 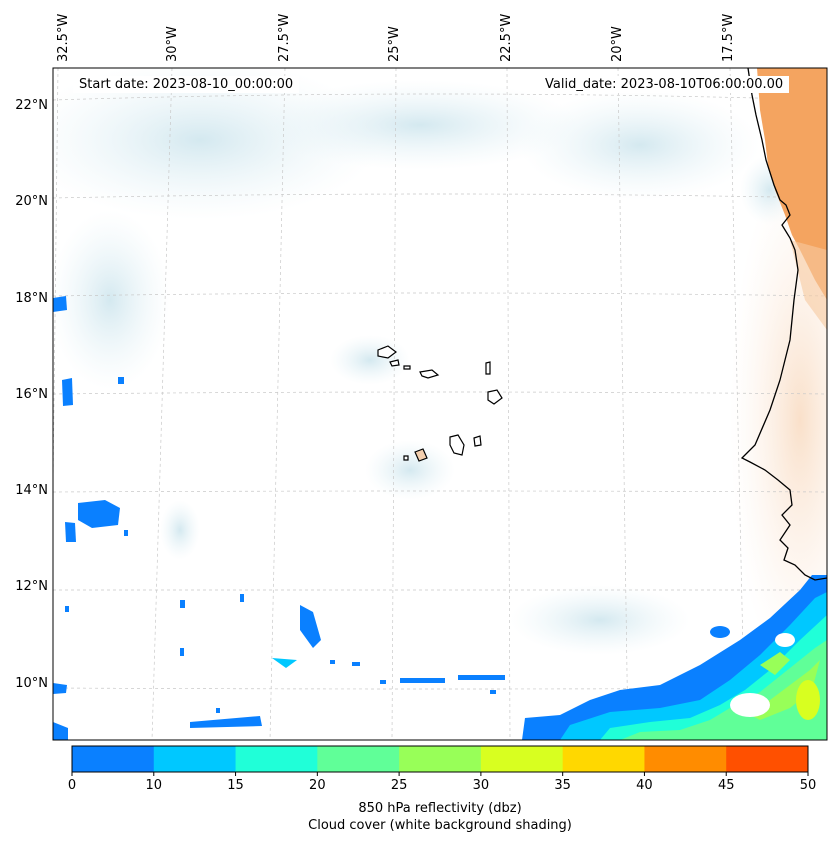 What do you see at coordinates (172, 44) in the screenshot?
I see `lon-label: 30°W` at bounding box center [172, 44].